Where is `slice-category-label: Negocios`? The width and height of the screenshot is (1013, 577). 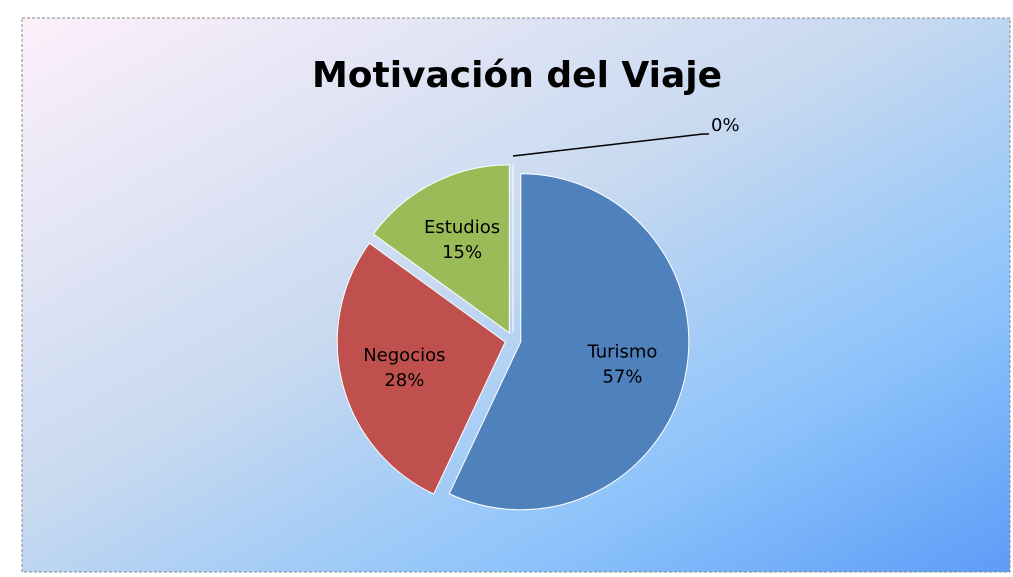 slice-category-label: Negocios is located at coordinates (404, 355).